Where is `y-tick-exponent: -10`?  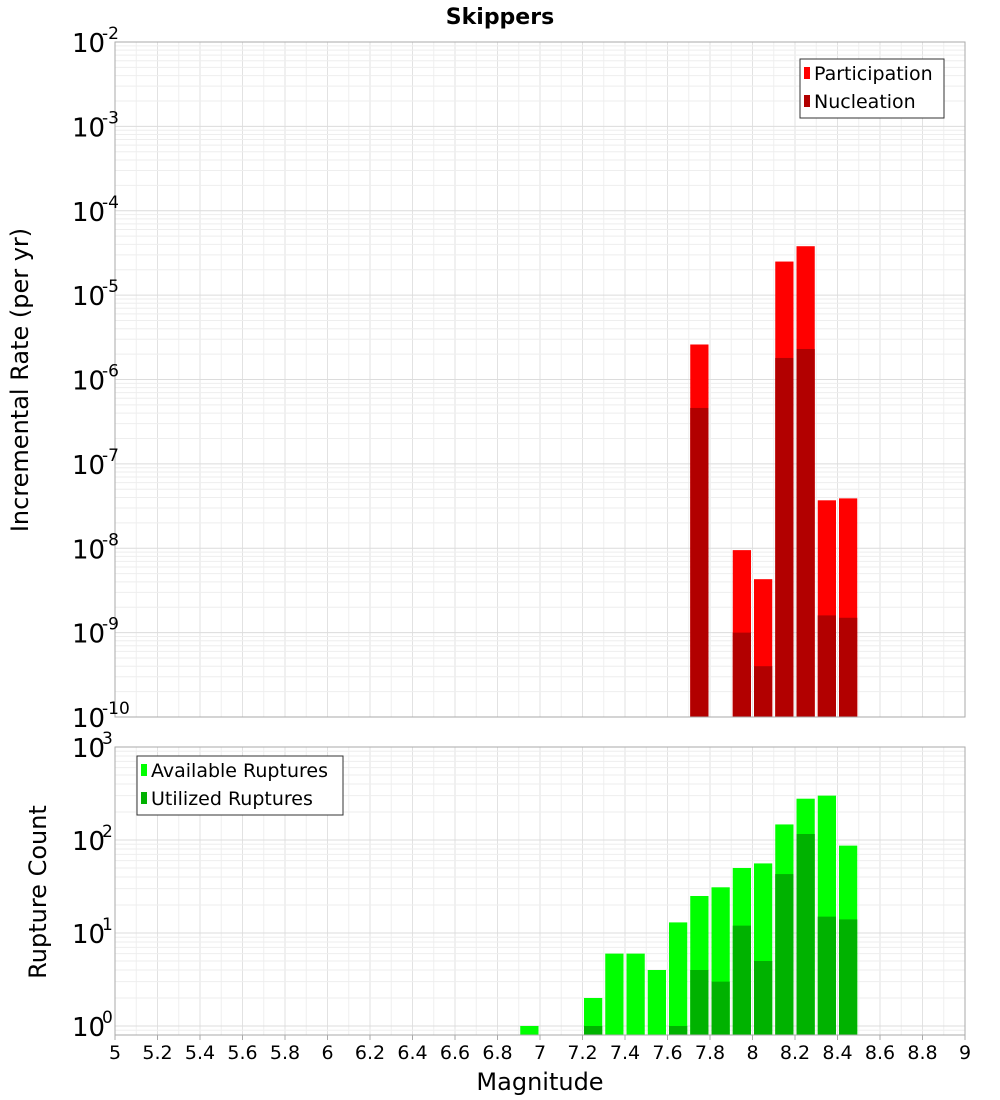
y-tick-exponent: -10 is located at coordinates (116, 709).